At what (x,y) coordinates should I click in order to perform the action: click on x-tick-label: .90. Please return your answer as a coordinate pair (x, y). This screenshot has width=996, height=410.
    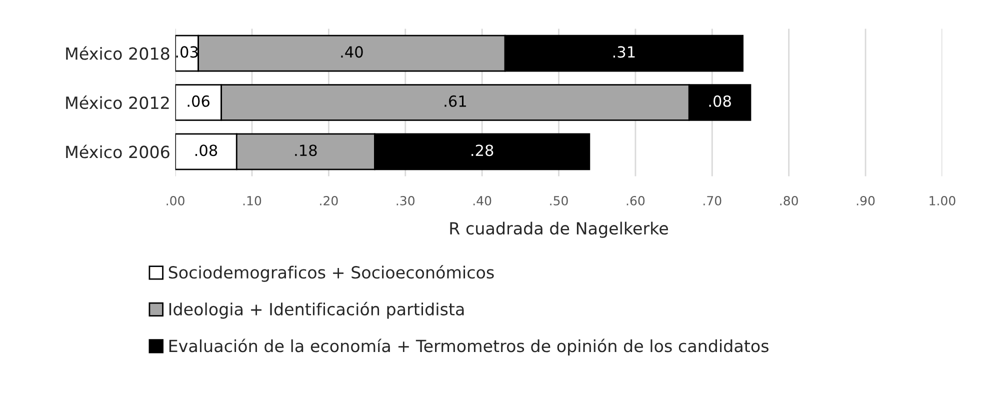
    Looking at the image, I should click on (865, 201).